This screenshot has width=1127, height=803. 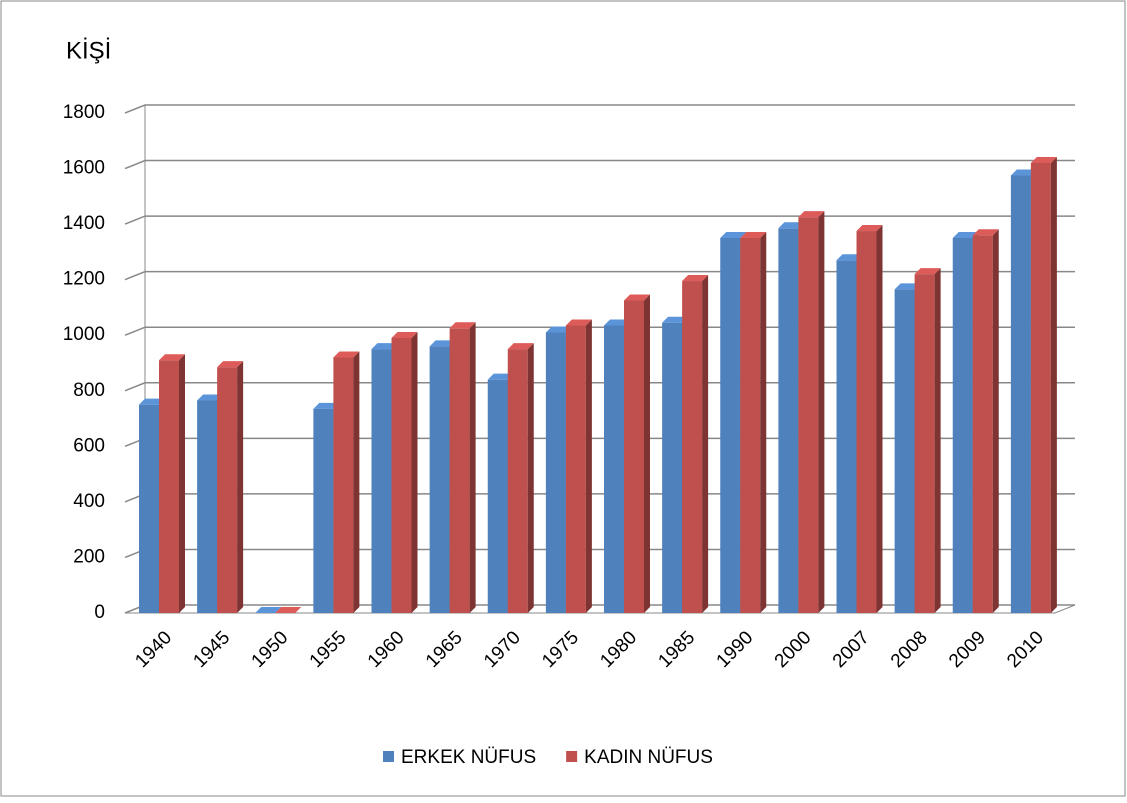 What do you see at coordinates (648, 757) in the screenshot?
I see `legend-label: KADIN NÜFUS` at bounding box center [648, 757].